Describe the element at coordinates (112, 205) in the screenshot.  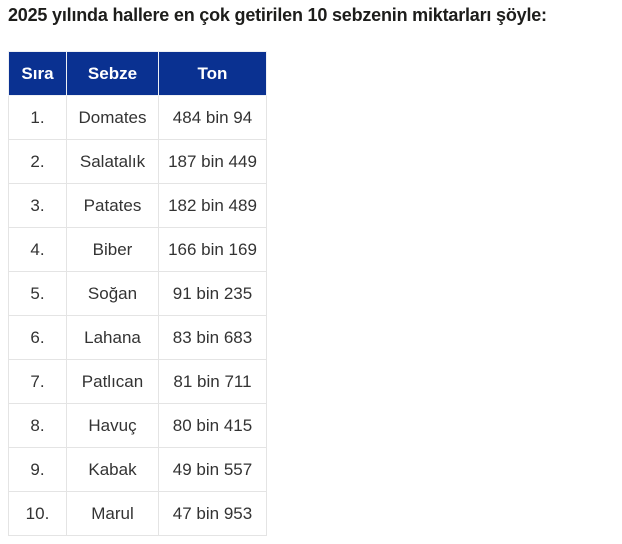
I see `vegetable-cell: Patates` at that location.